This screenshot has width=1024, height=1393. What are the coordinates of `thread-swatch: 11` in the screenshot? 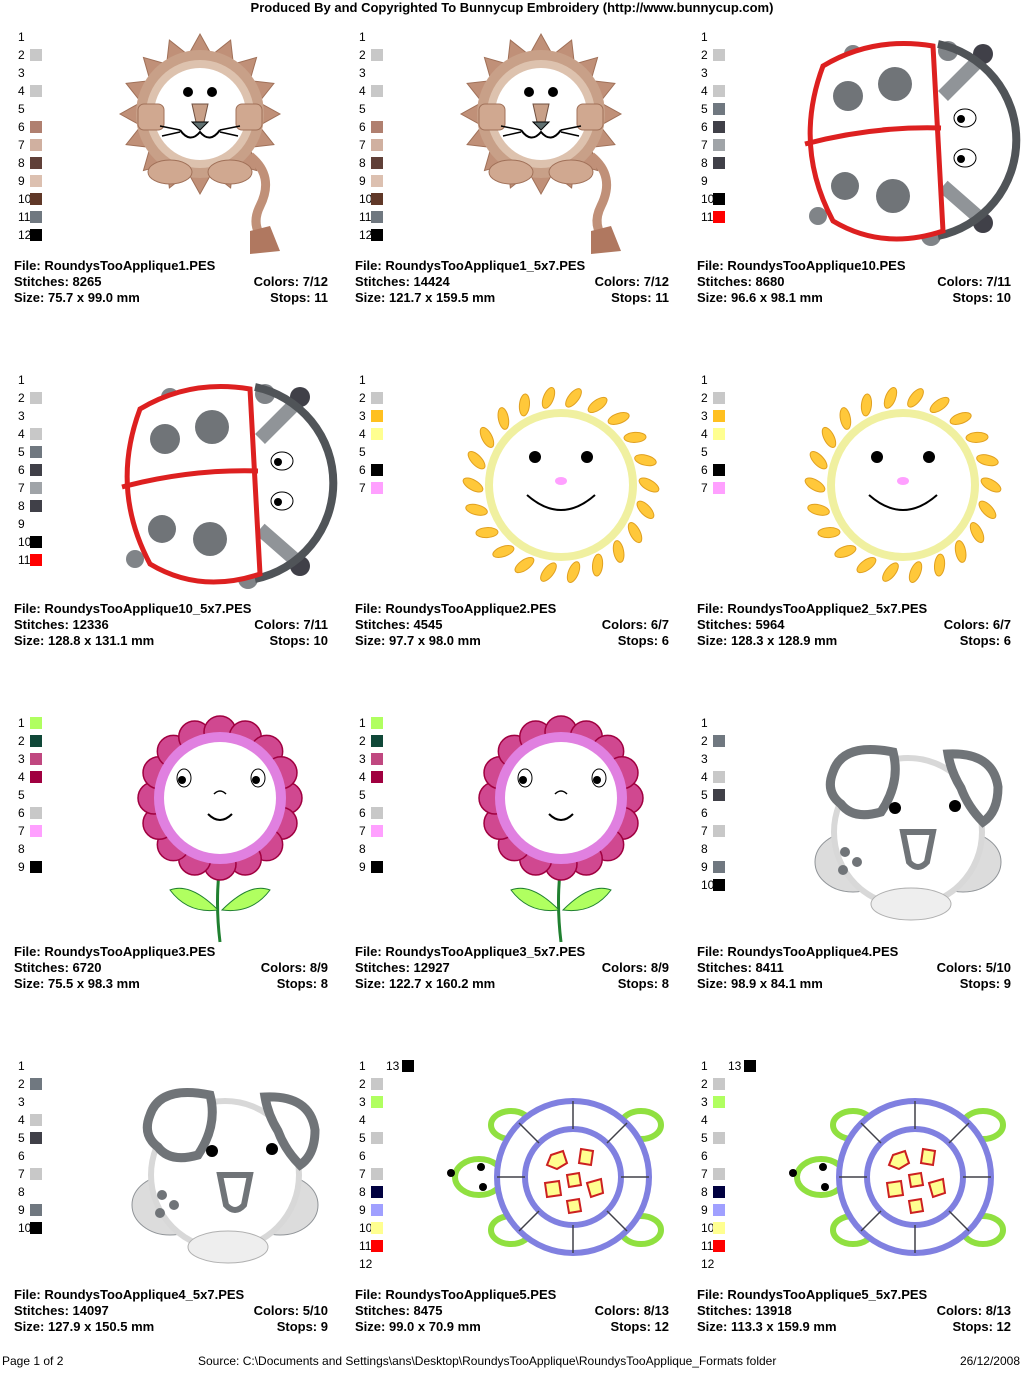 It's located at (713, 1246).